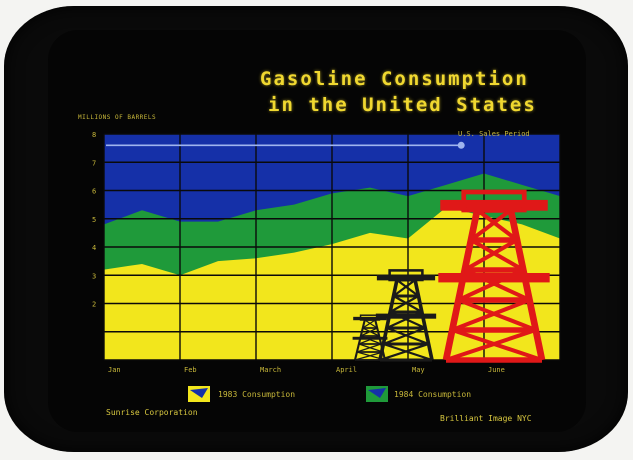 The height and width of the screenshot is (460, 633). Describe the element at coordinates (346, 370) in the screenshot. I see `x-tick-label: April` at that location.